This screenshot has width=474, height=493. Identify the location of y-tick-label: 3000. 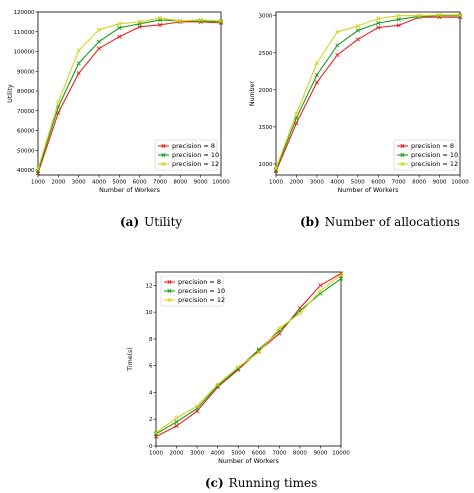
(266, 17).